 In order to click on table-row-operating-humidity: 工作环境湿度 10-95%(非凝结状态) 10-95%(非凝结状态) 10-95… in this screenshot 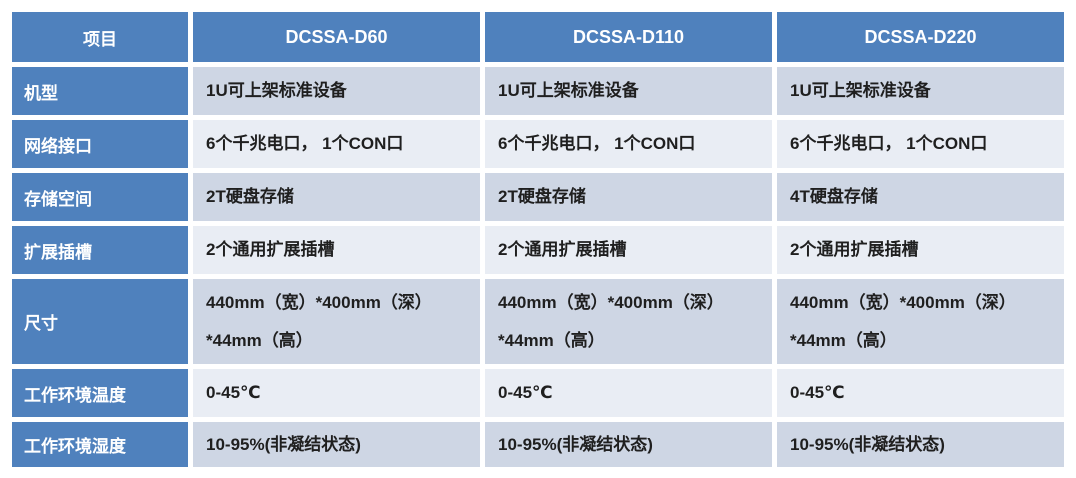, I will do `click(538, 444)`.